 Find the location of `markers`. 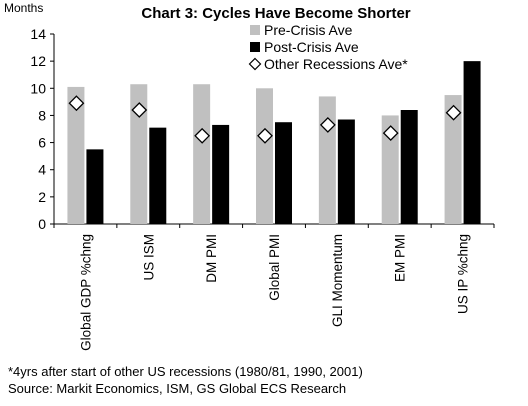

markers is located at coordinates (265, 119).